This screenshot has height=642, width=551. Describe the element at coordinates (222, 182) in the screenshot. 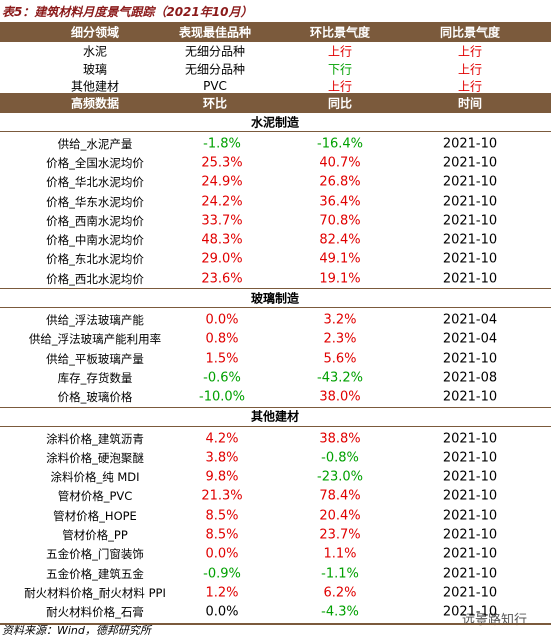

I see `cell: 24.9%` at that location.